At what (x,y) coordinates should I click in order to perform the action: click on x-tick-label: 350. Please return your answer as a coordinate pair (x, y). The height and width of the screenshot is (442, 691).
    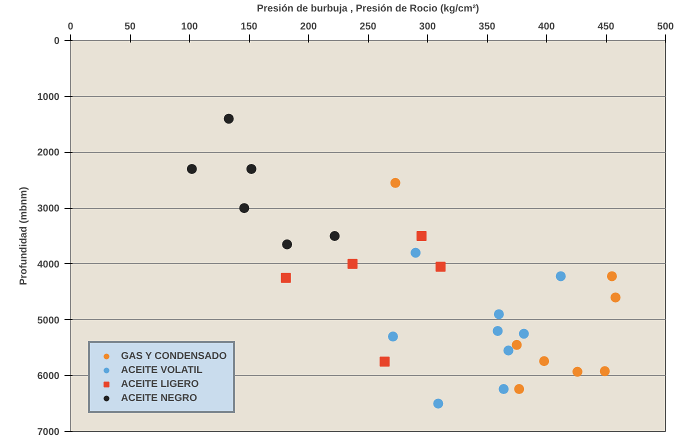
    Looking at the image, I should click on (487, 27).